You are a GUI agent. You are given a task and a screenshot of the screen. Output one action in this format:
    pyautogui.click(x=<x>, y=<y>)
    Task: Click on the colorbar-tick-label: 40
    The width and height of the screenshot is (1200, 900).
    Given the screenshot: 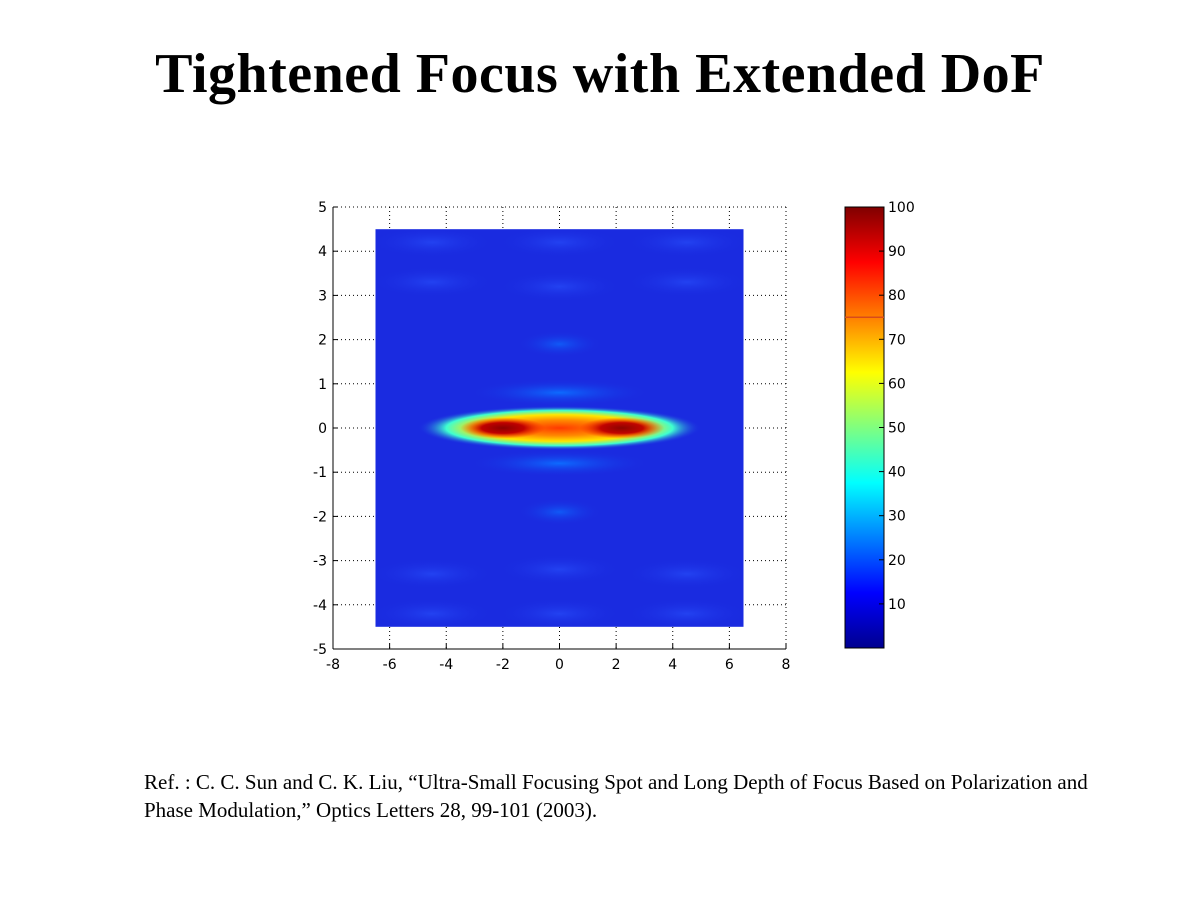 What is the action you would take?
    pyautogui.click(x=897, y=473)
    